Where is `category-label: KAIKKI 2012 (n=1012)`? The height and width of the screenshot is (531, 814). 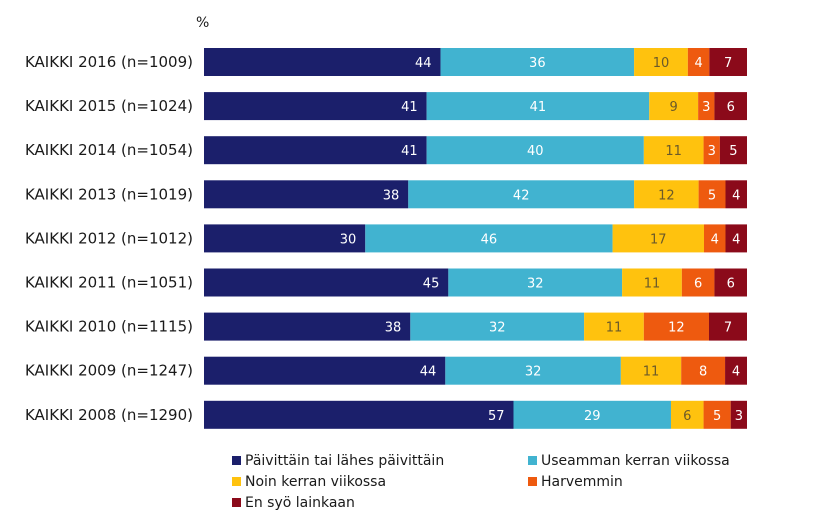 category-label: KAIKKI 2012 (n=1012) is located at coordinates (109, 238).